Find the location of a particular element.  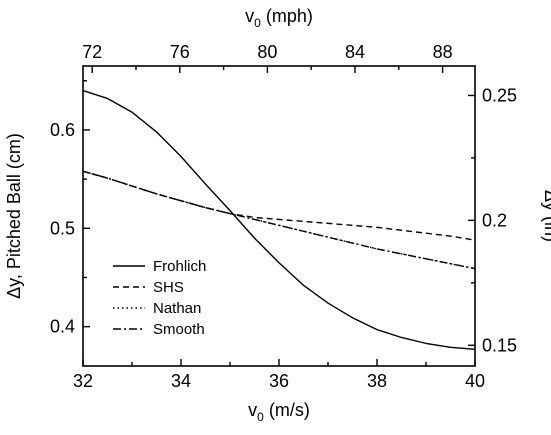

y-tick-label-left: 0.6 is located at coordinates (62, 130).